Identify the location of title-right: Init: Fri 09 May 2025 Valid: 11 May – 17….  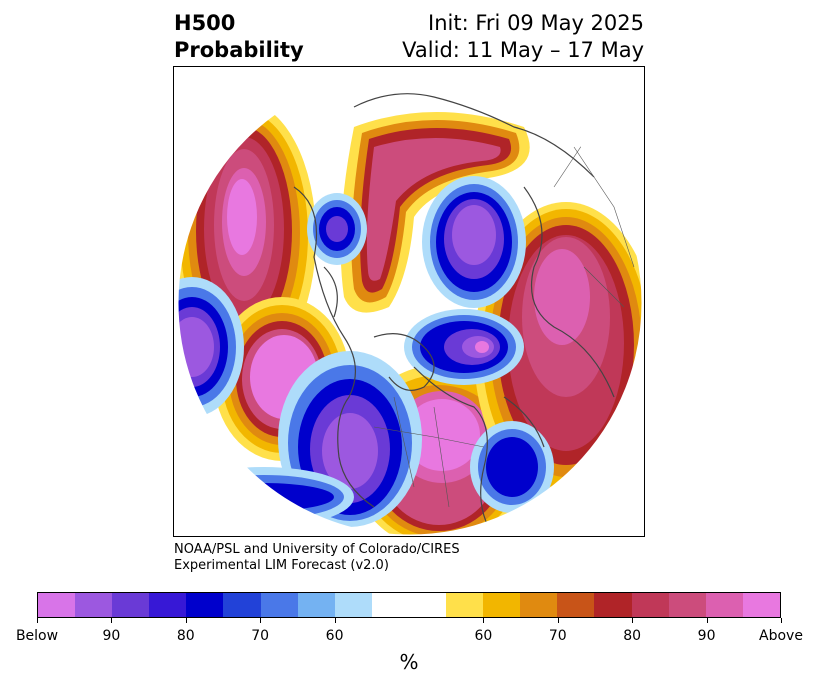
(523, 37).